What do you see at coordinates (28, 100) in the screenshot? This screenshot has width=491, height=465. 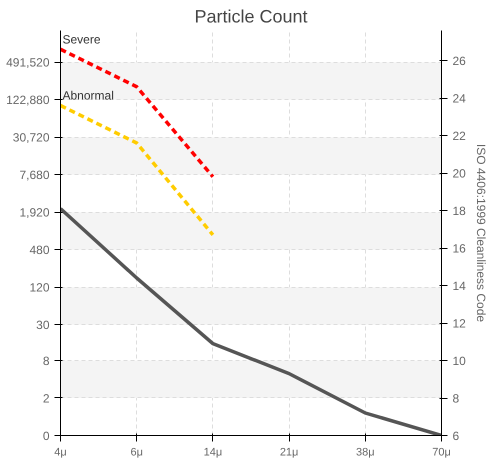 I see `y-tick-label: 122,880` at bounding box center [28, 100].